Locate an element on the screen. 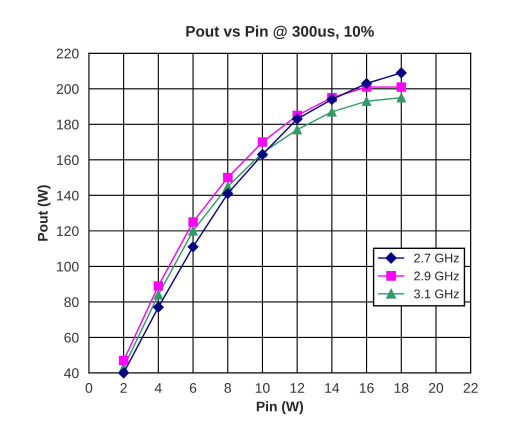  x-tick-label: 18 is located at coordinates (401, 388).